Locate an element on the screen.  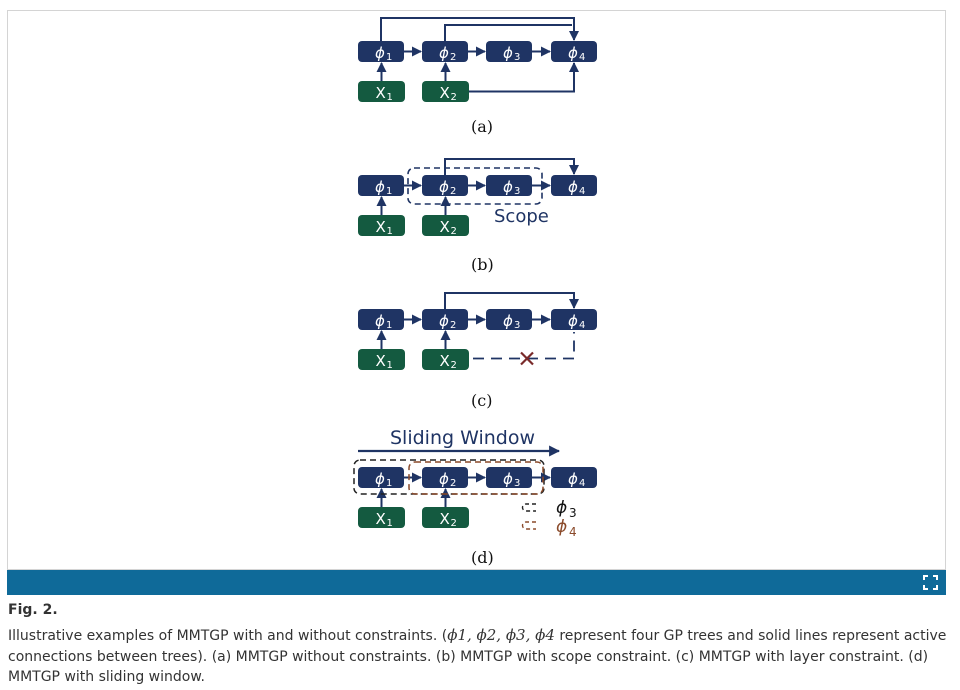
panel-c-x2-node-subscript: 2 is located at coordinates (454, 365).